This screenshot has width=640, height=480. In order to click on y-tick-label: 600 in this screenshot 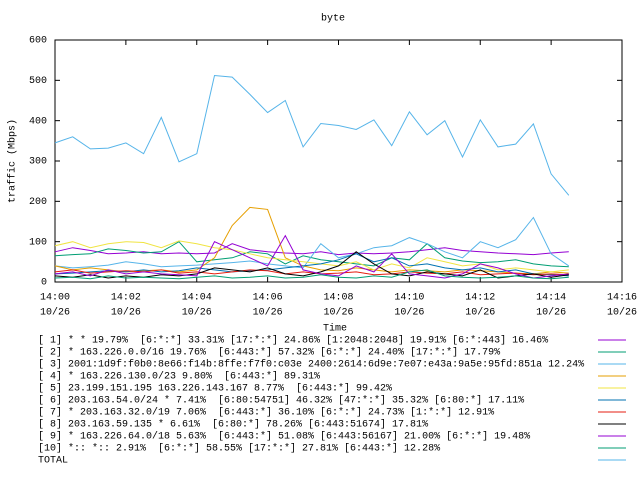, I will do `click(38, 41)`.